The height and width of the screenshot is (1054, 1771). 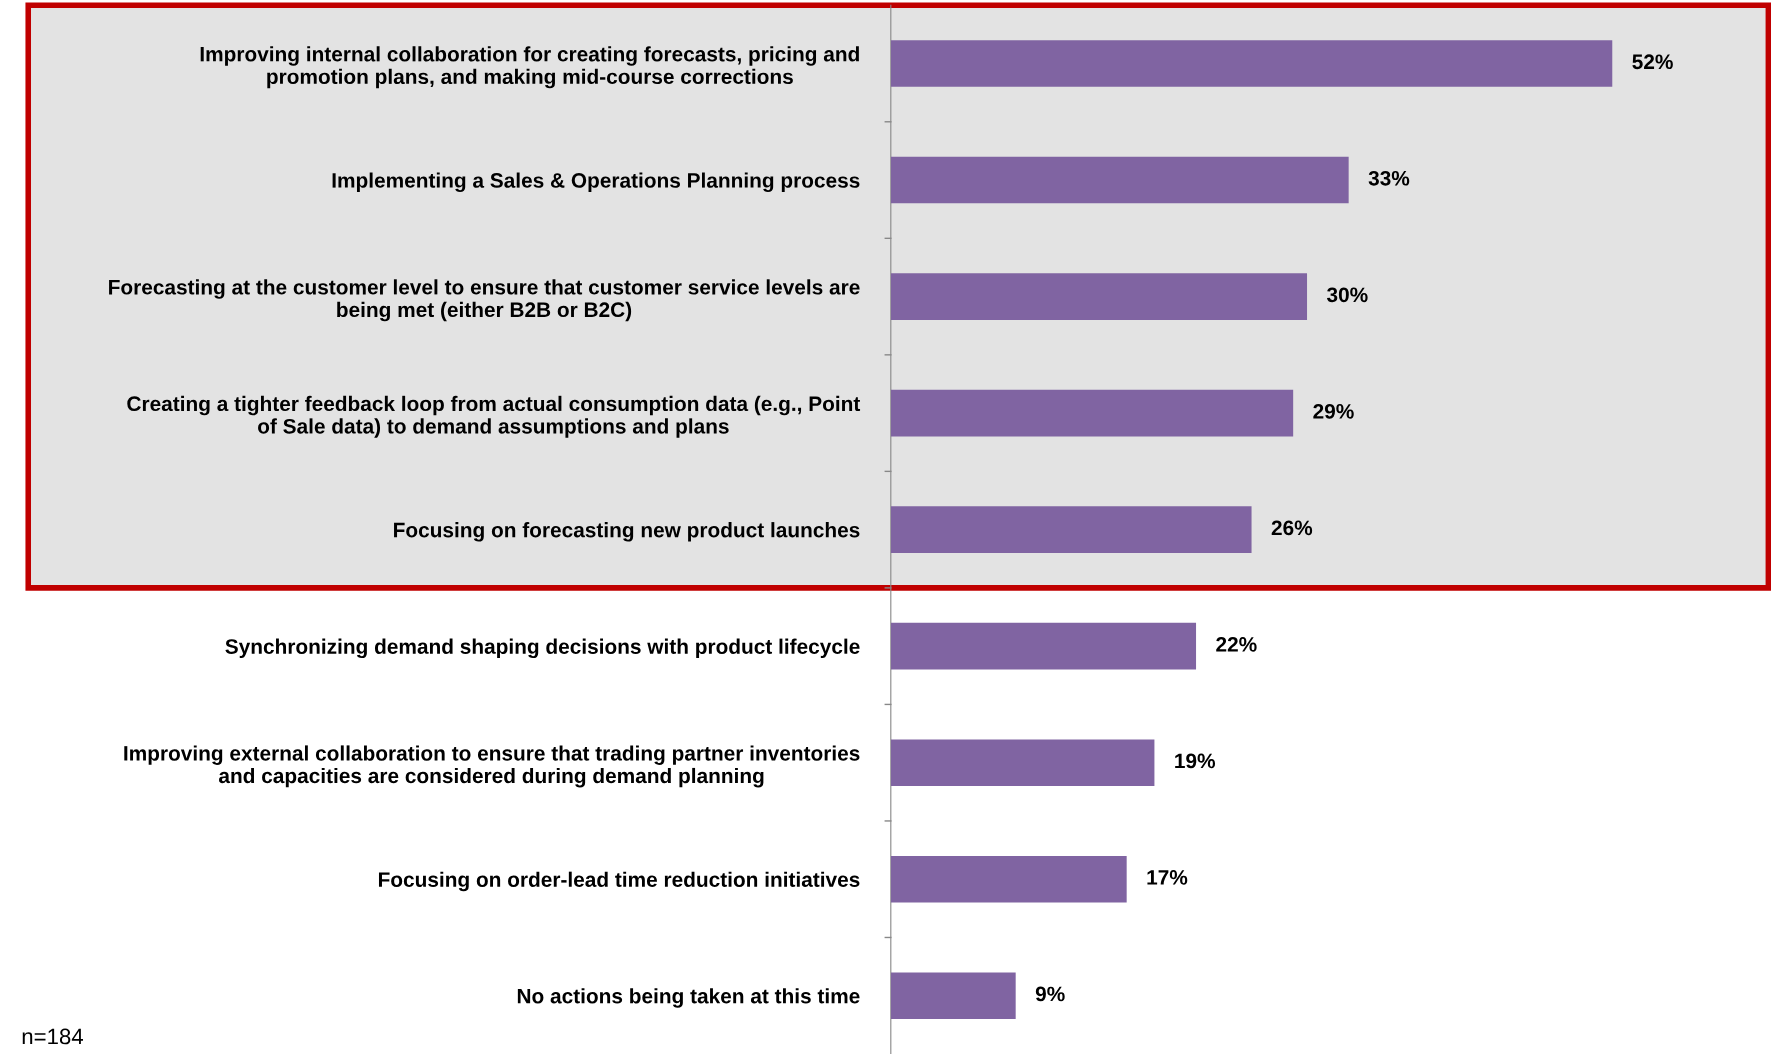 I want to click on y-tick-label: Synchronizing demand shaping decisions with product lifecycle, so click(x=542, y=648).